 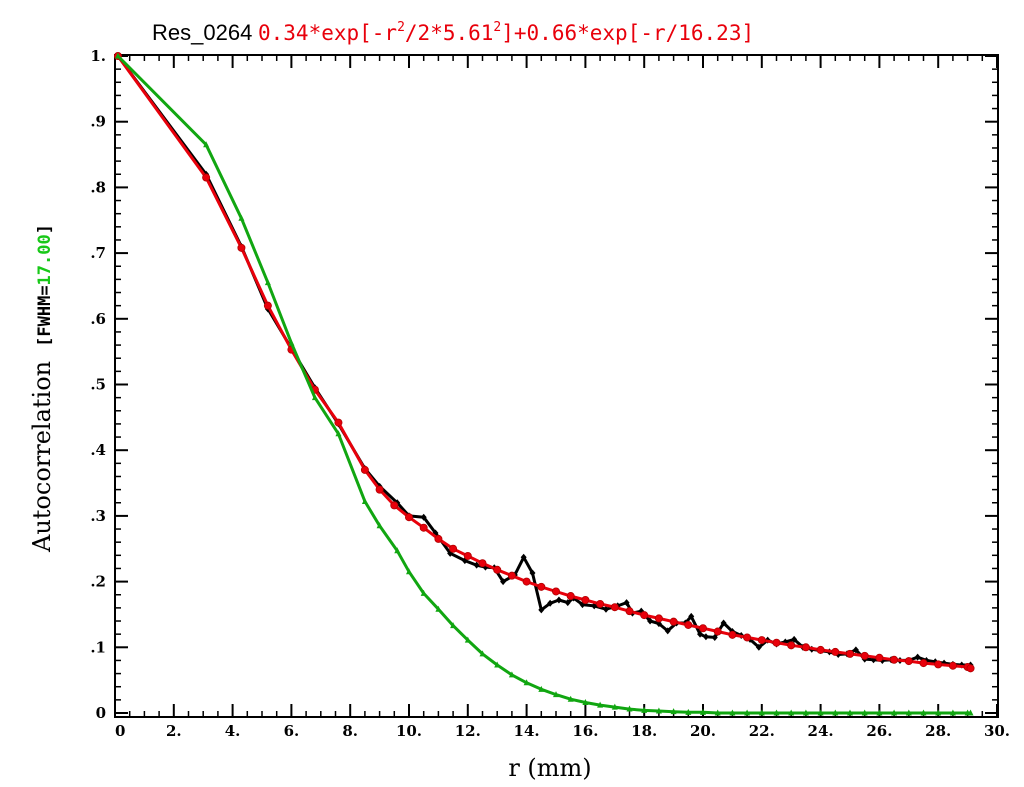 I want to click on fwhm-prefix: [FWHM=, so click(x=45, y=315).